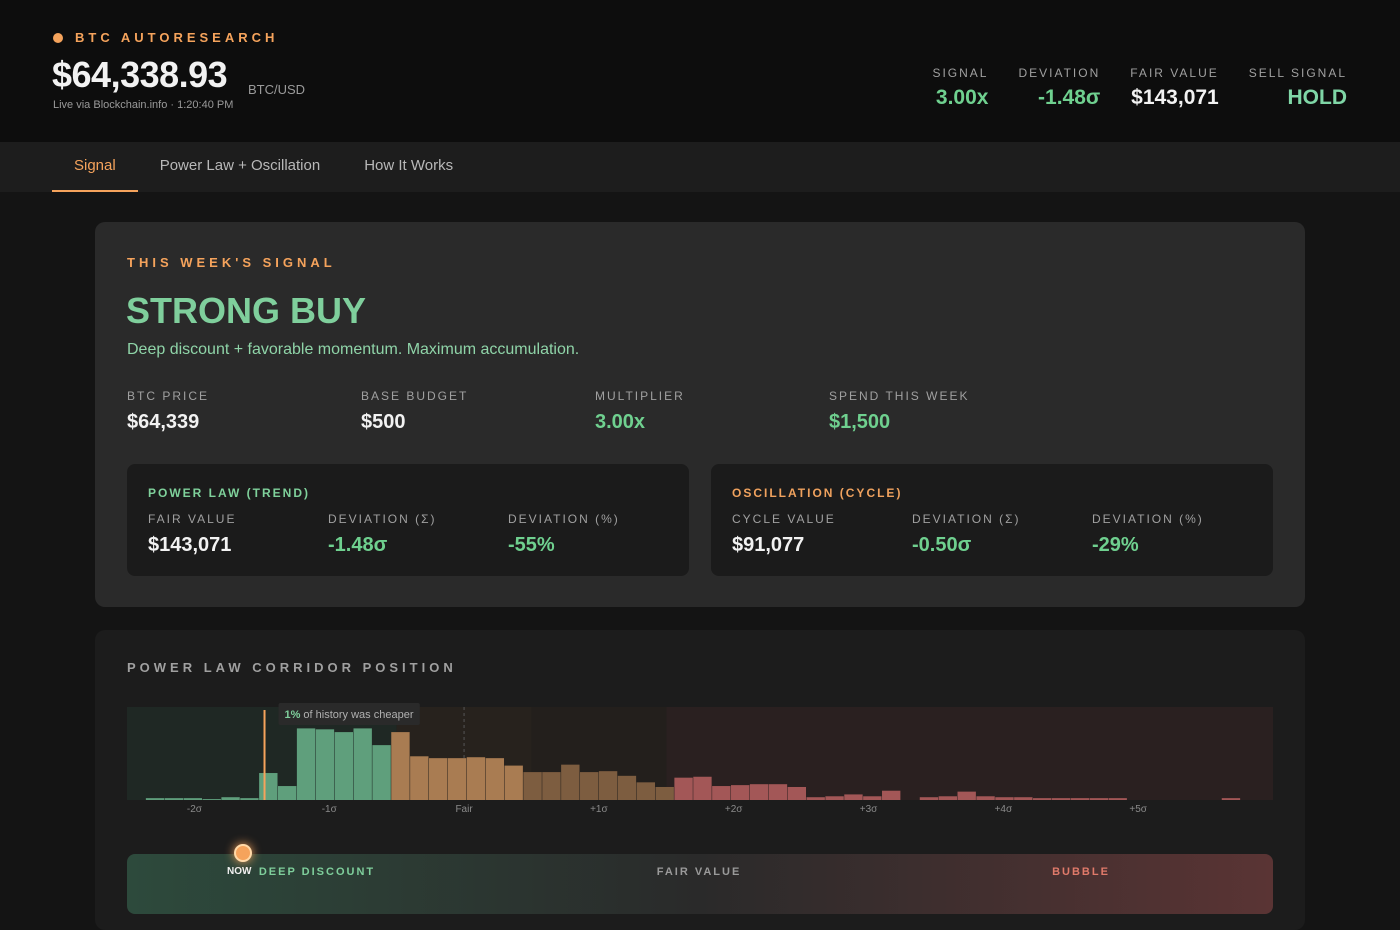 This screenshot has width=1400, height=930. Describe the element at coordinates (349, 714) in the screenshot. I see `annotation-box` at that location.